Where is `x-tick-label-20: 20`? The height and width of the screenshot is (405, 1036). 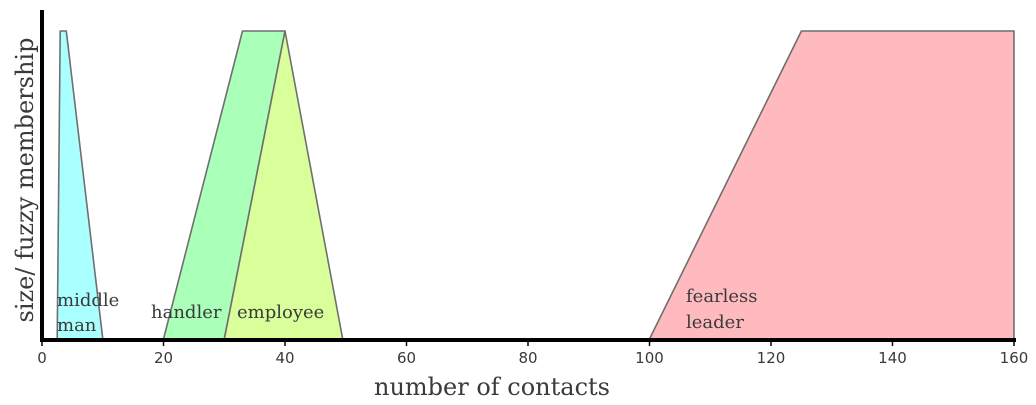
x-tick-label-20: 20 is located at coordinates (163, 358).